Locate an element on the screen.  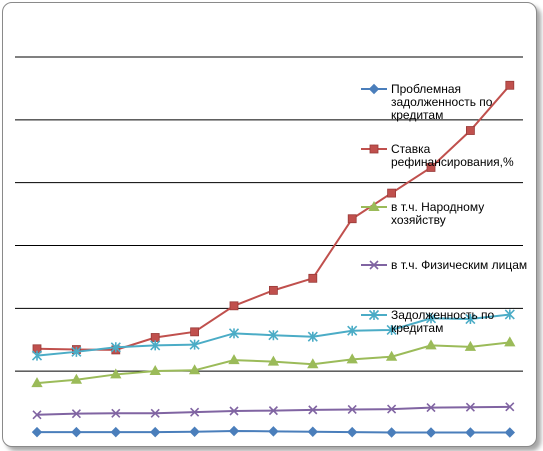
legend-entry-4: в т.ч. Физическим лицам is located at coordinates (444, 265).